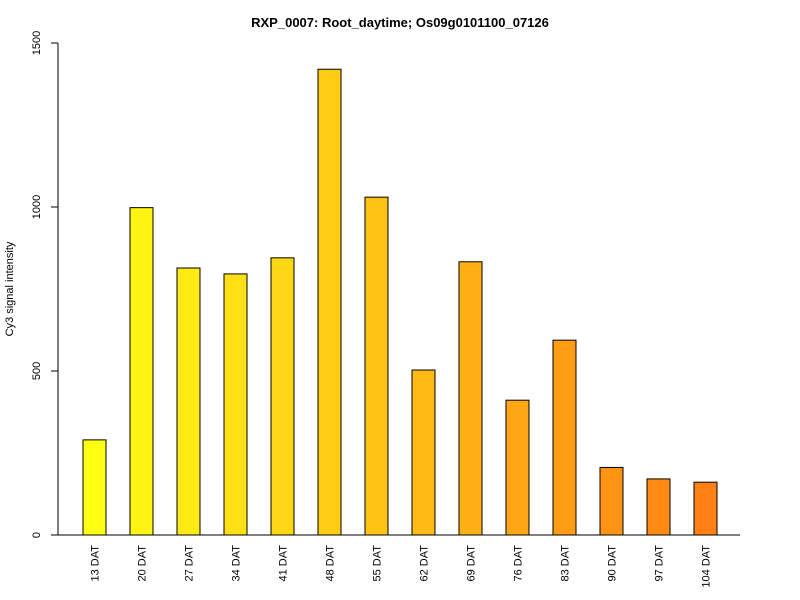 The height and width of the screenshot is (600, 800). Describe the element at coordinates (566, 563) in the screenshot. I see `x-tick-label: 83 DAT` at that location.